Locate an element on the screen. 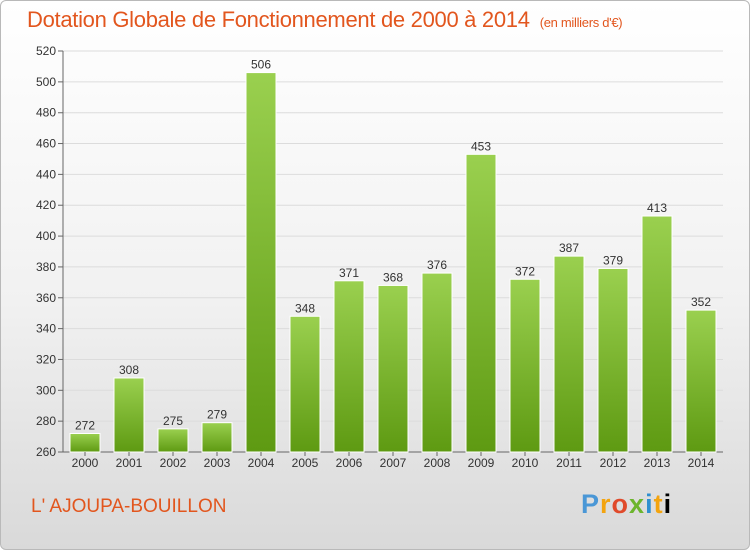 This screenshot has height=550, width=750. x-tick-label-2004: 2004 is located at coordinates (261, 463).